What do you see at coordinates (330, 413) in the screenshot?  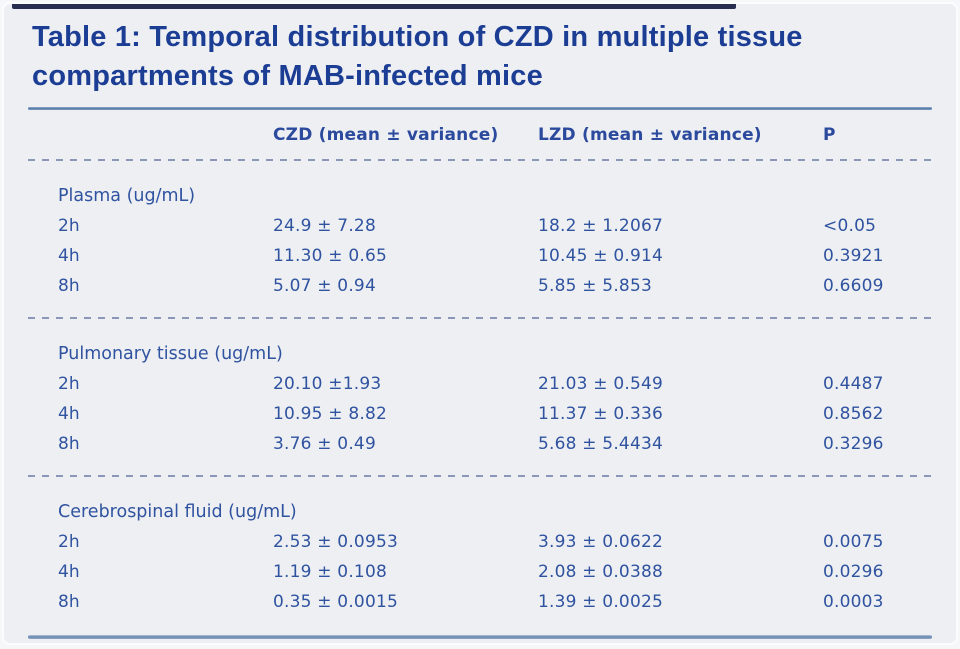 I see `cell-czd: 10.95 ± 8.82` at bounding box center [330, 413].